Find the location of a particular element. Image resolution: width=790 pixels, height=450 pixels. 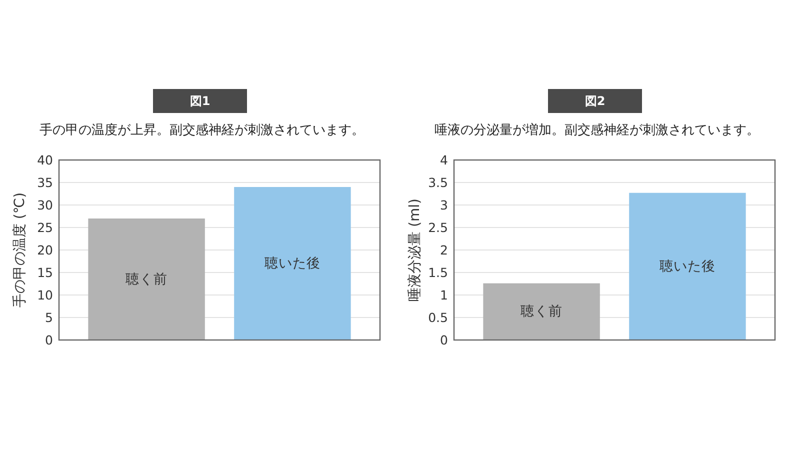

y-tick-label: 25 is located at coordinates (45, 227).